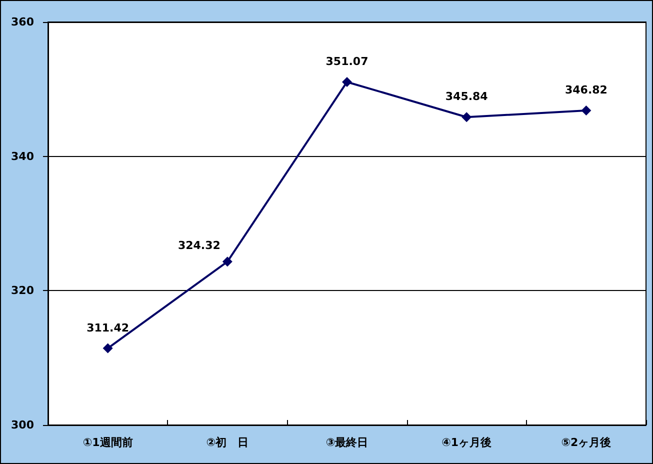 Image resolution: width=653 pixels, height=464 pixels. Describe the element at coordinates (22, 22) in the screenshot. I see `y-tick-label: 360` at that location.